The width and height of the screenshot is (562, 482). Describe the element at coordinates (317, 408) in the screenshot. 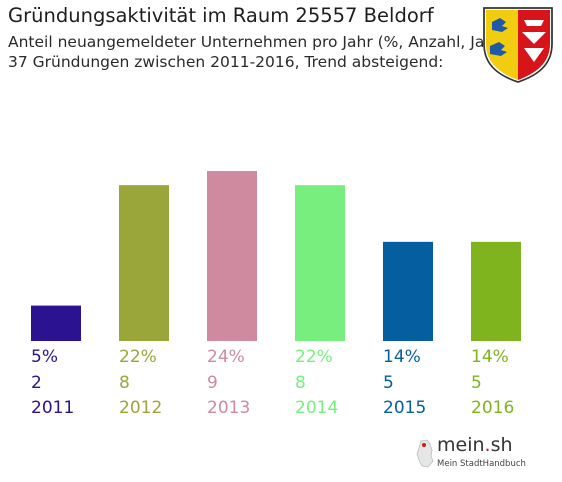

I see `year-label-2014: 2014` at that location.